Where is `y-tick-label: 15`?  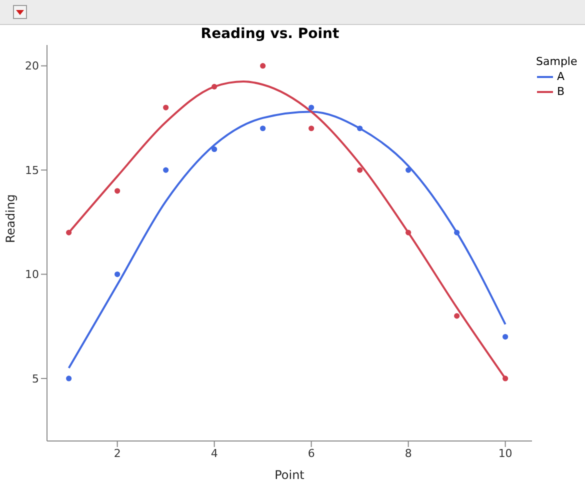
y-tick-label: 15 is located at coordinates (32, 170).